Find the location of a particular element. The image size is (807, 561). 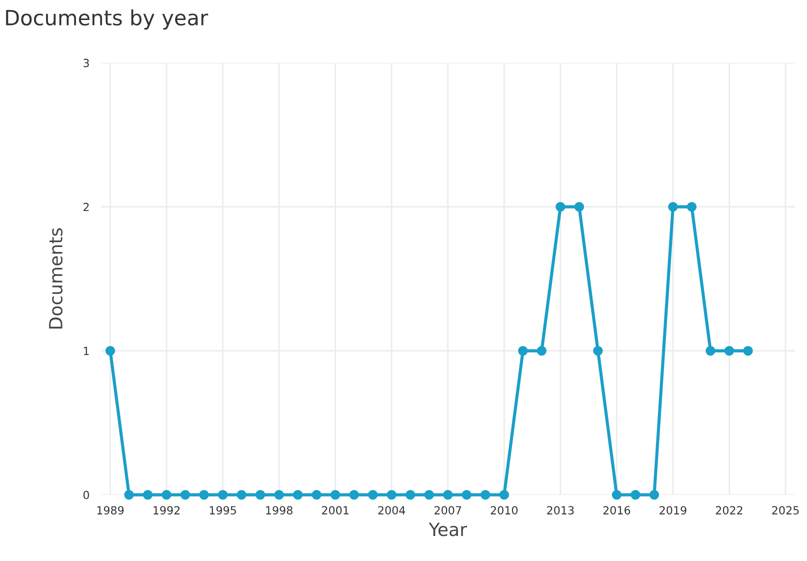

x-tick-label: 2025 is located at coordinates (785, 510).